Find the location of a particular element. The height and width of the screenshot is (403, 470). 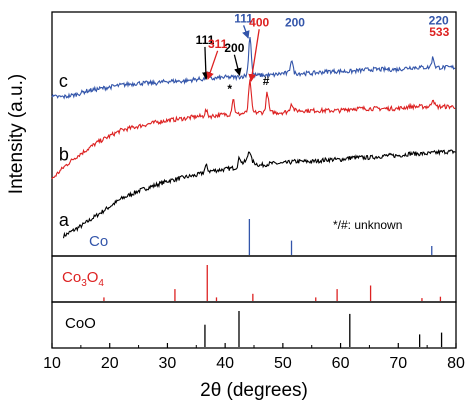

x-axis-title: 2θ (degrees) is located at coordinates (254, 390).